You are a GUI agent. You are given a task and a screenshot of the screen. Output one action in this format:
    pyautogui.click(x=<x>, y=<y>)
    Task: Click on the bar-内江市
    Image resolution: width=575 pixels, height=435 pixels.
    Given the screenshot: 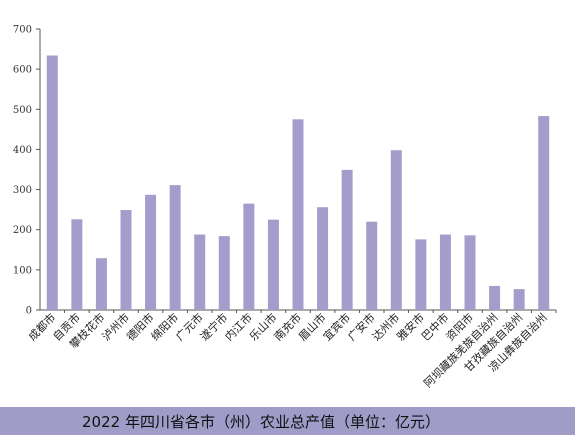 What is the action you would take?
    pyautogui.click(x=249, y=256)
    